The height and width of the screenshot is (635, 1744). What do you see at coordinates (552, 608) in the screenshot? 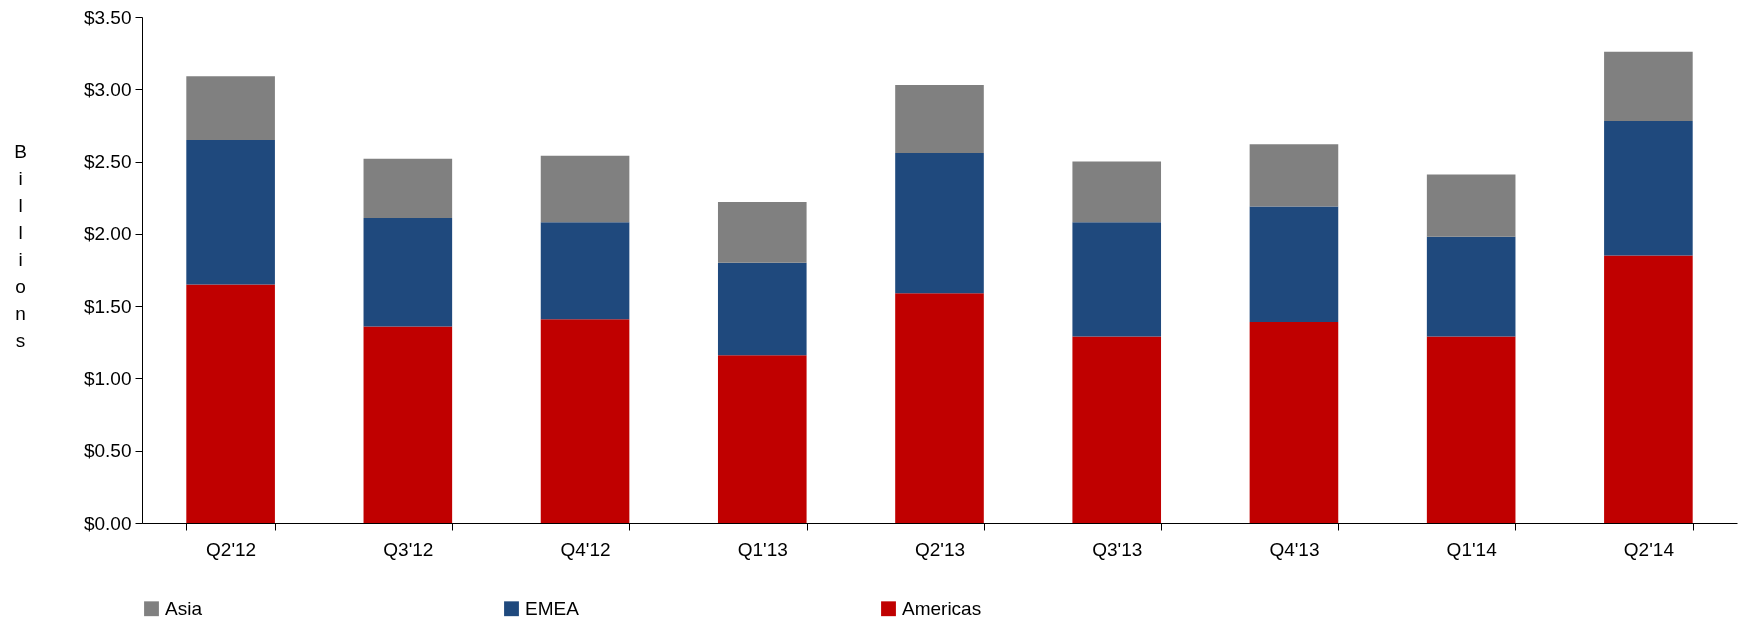
I see `legend-label: EMEA` at bounding box center [552, 608].